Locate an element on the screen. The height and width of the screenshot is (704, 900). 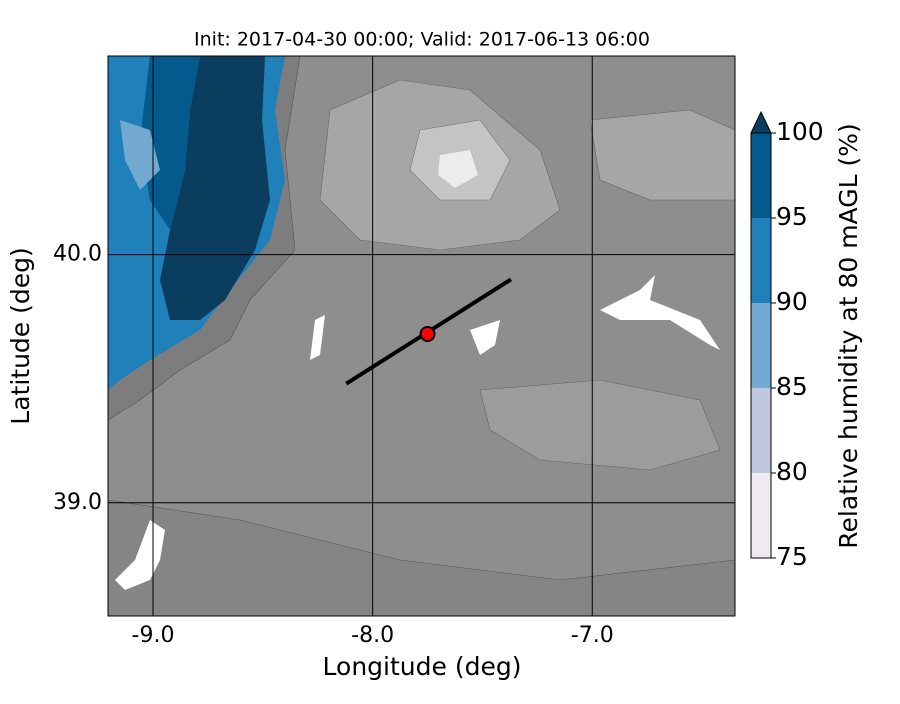
site-point is located at coordinates (427, 334).